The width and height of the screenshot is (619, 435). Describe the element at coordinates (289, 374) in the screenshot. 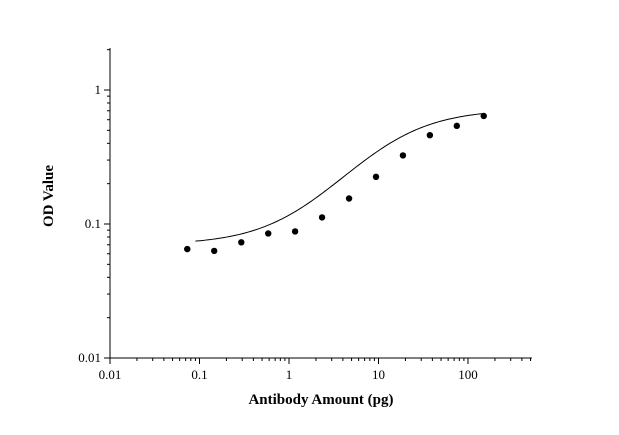

I see `x-tick-label: 1` at that location.